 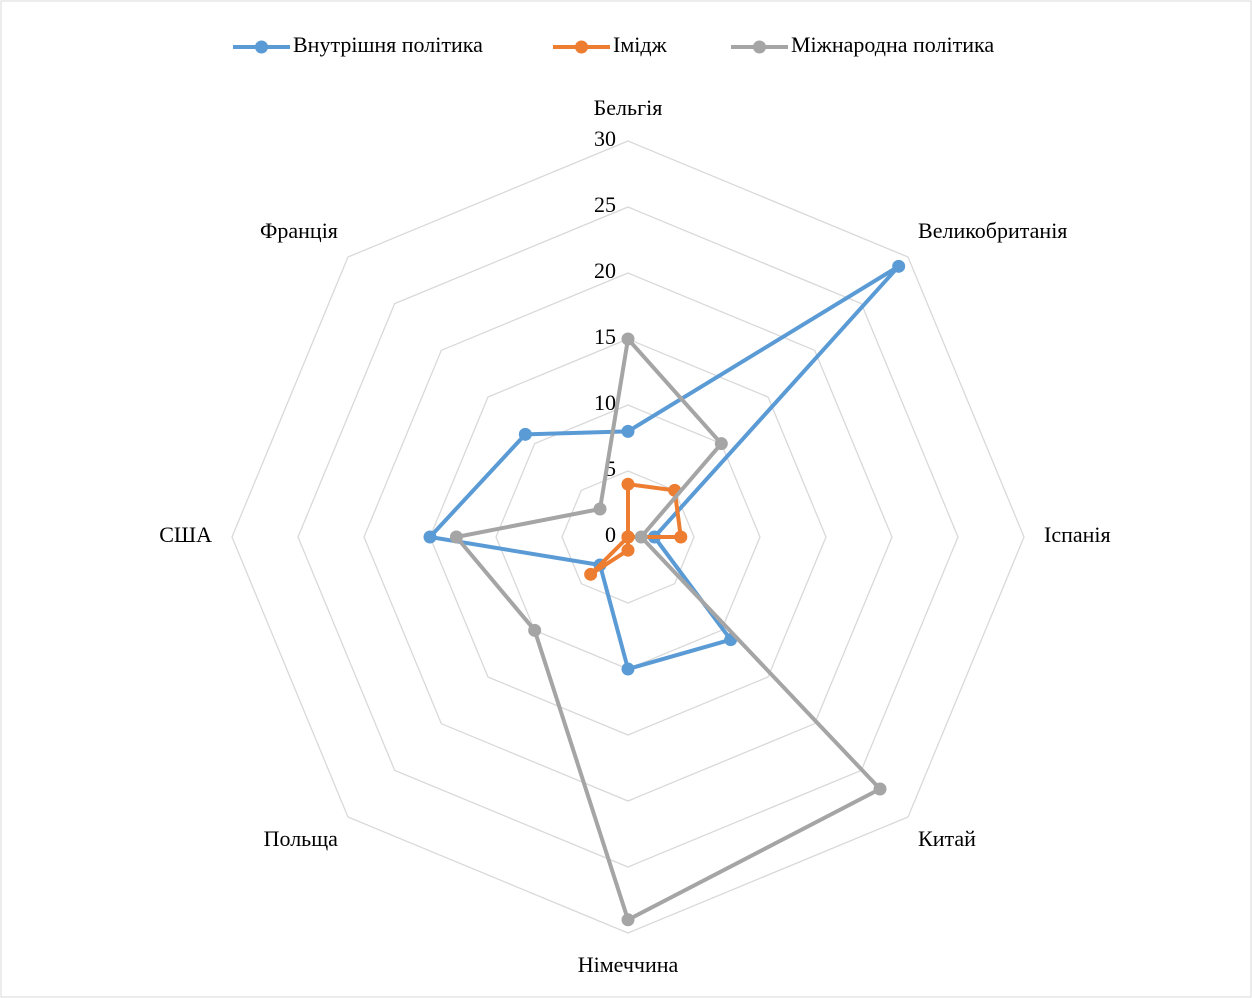 What do you see at coordinates (605, 336) in the screenshot?
I see `tick-label: 15` at bounding box center [605, 336].